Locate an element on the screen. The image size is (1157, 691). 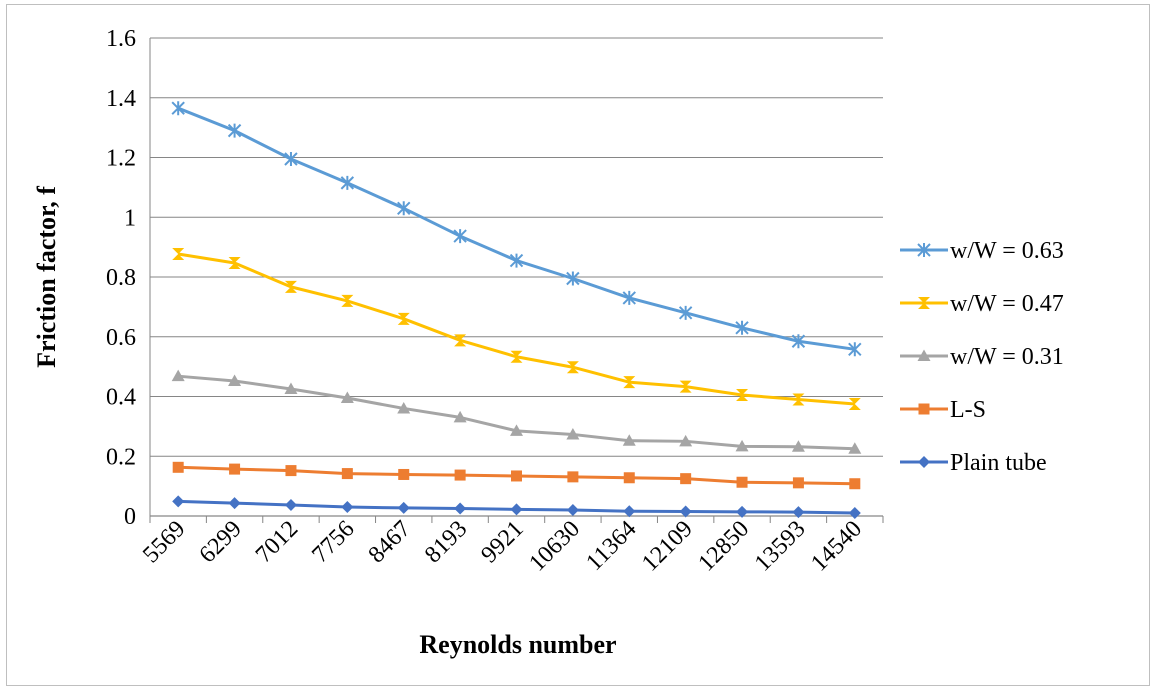
x-tick-label: 7756 is located at coordinates (333, 542).